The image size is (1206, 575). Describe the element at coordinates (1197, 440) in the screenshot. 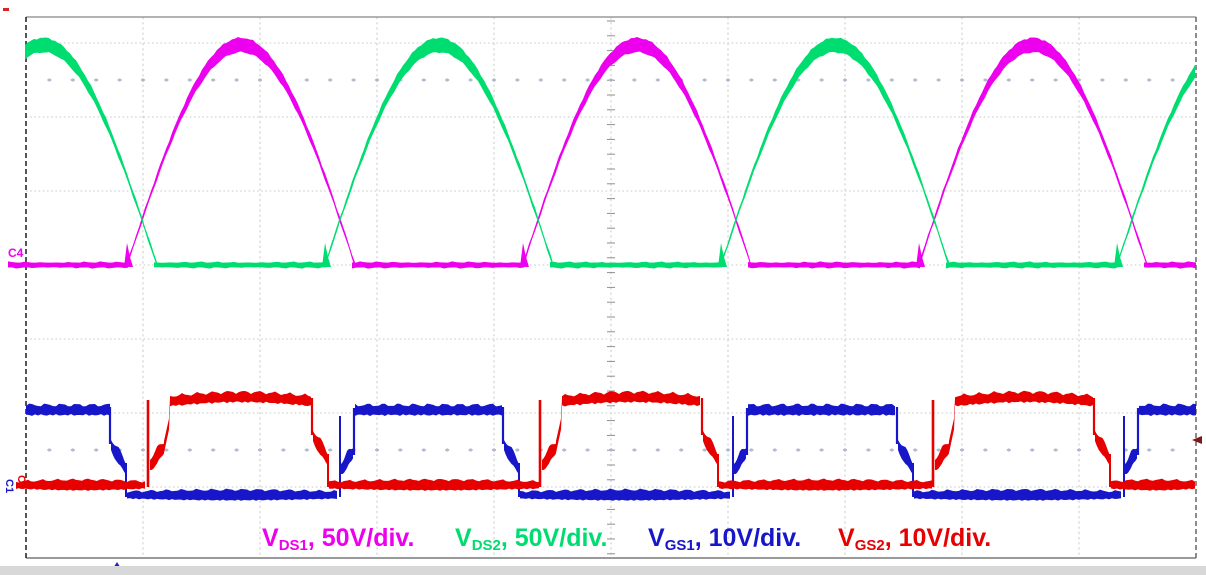

I see `trigger-level-marker-icon` at that location.